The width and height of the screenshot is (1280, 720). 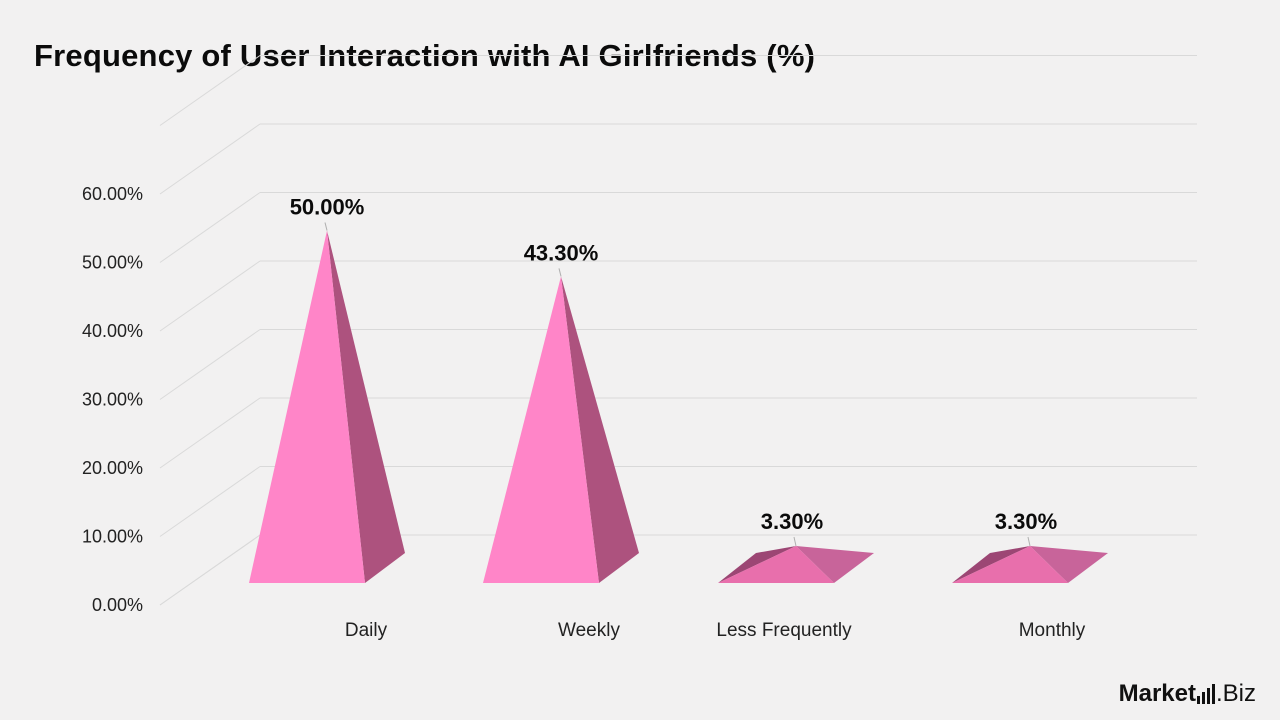 I want to click on pyramid-bar-monthly, so click(x=1010, y=564).